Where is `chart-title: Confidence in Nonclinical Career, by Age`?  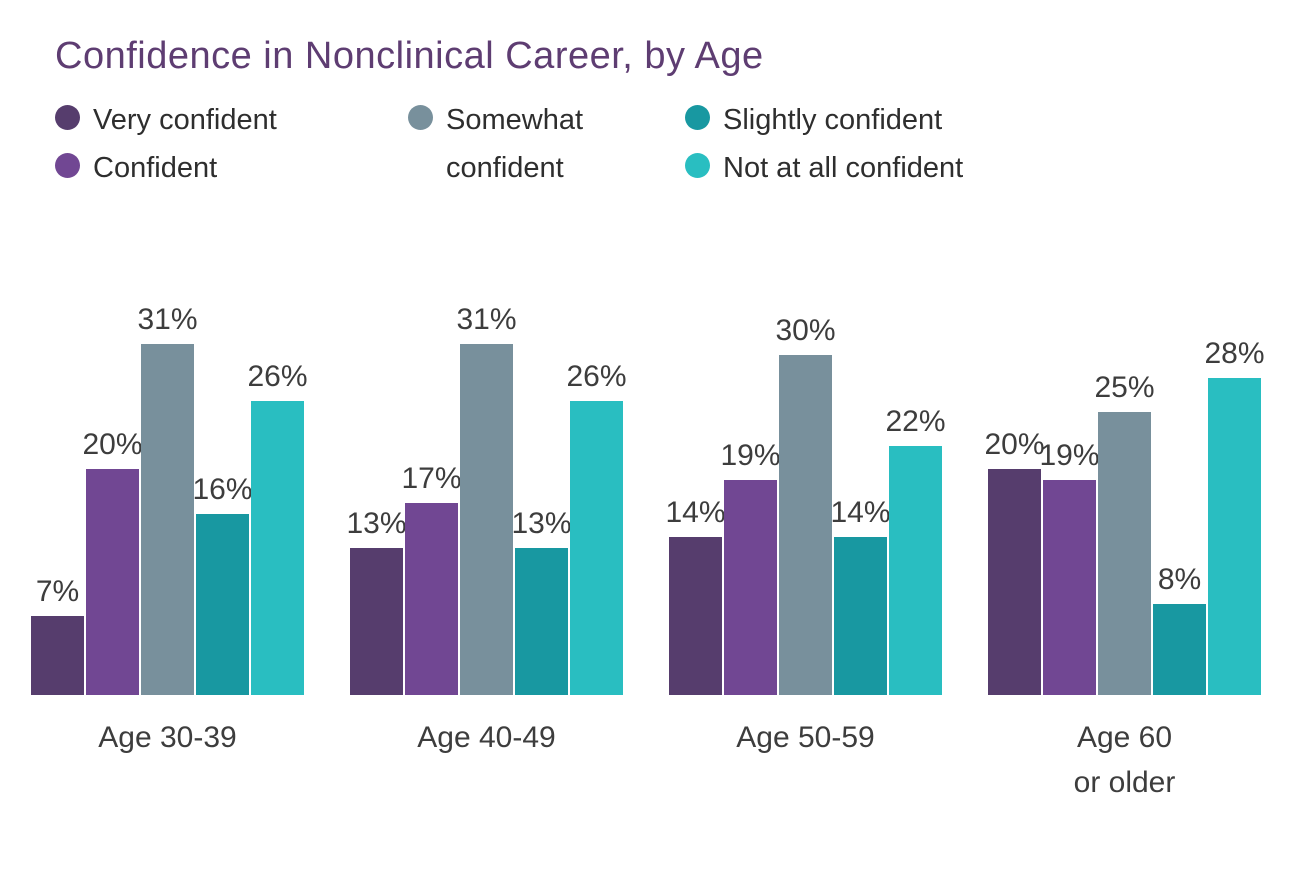
chart-title: Confidence in Nonclinical Career, by Age is located at coordinates (409, 56).